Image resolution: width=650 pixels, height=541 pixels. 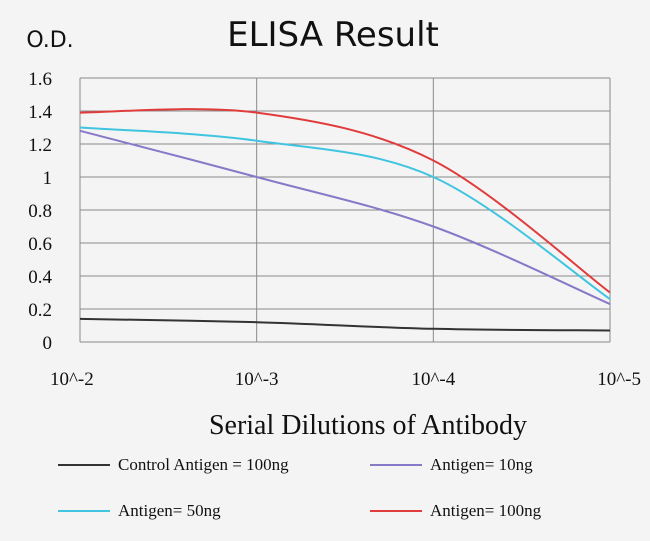 What do you see at coordinates (40, 277) in the screenshot?
I see `y-tick-label: 0.4` at bounding box center [40, 277].